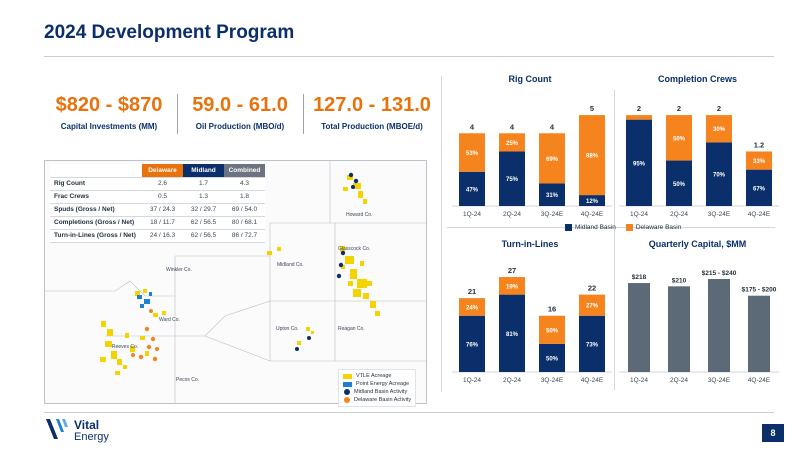  Describe the element at coordinates (472, 308) in the screenshot. I see `segment-percent-label: 24%` at that location.